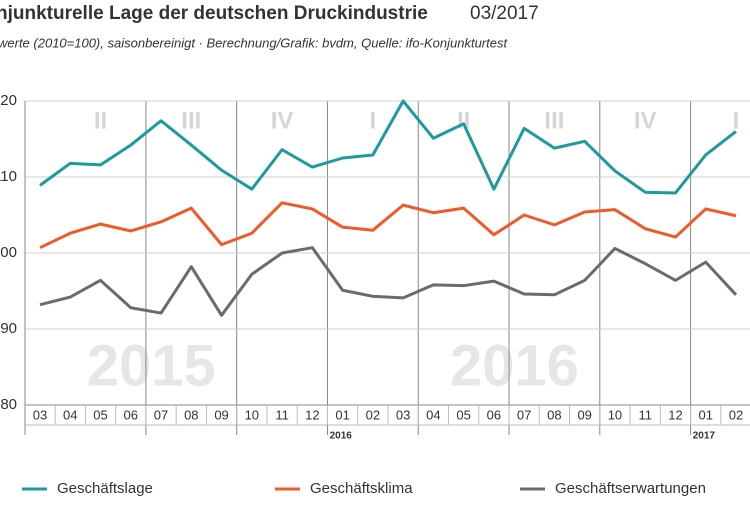 The image size is (750, 505). I want to click on y-tick-label: 120, so click(8, 100).